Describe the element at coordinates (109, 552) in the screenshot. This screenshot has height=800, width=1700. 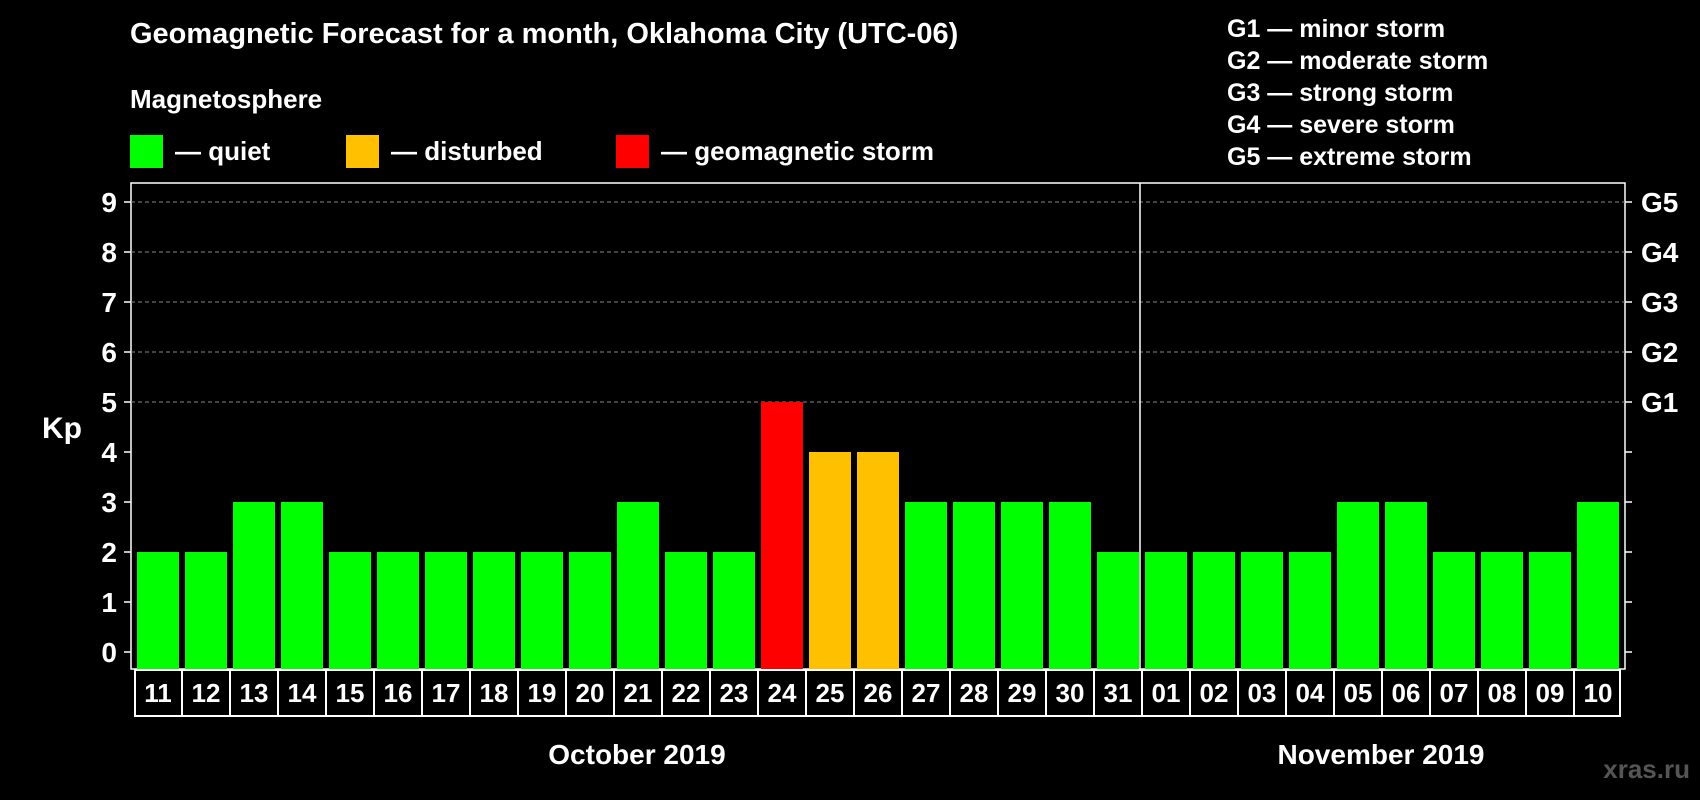
I see `y-tick-label-2: 2` at that location.